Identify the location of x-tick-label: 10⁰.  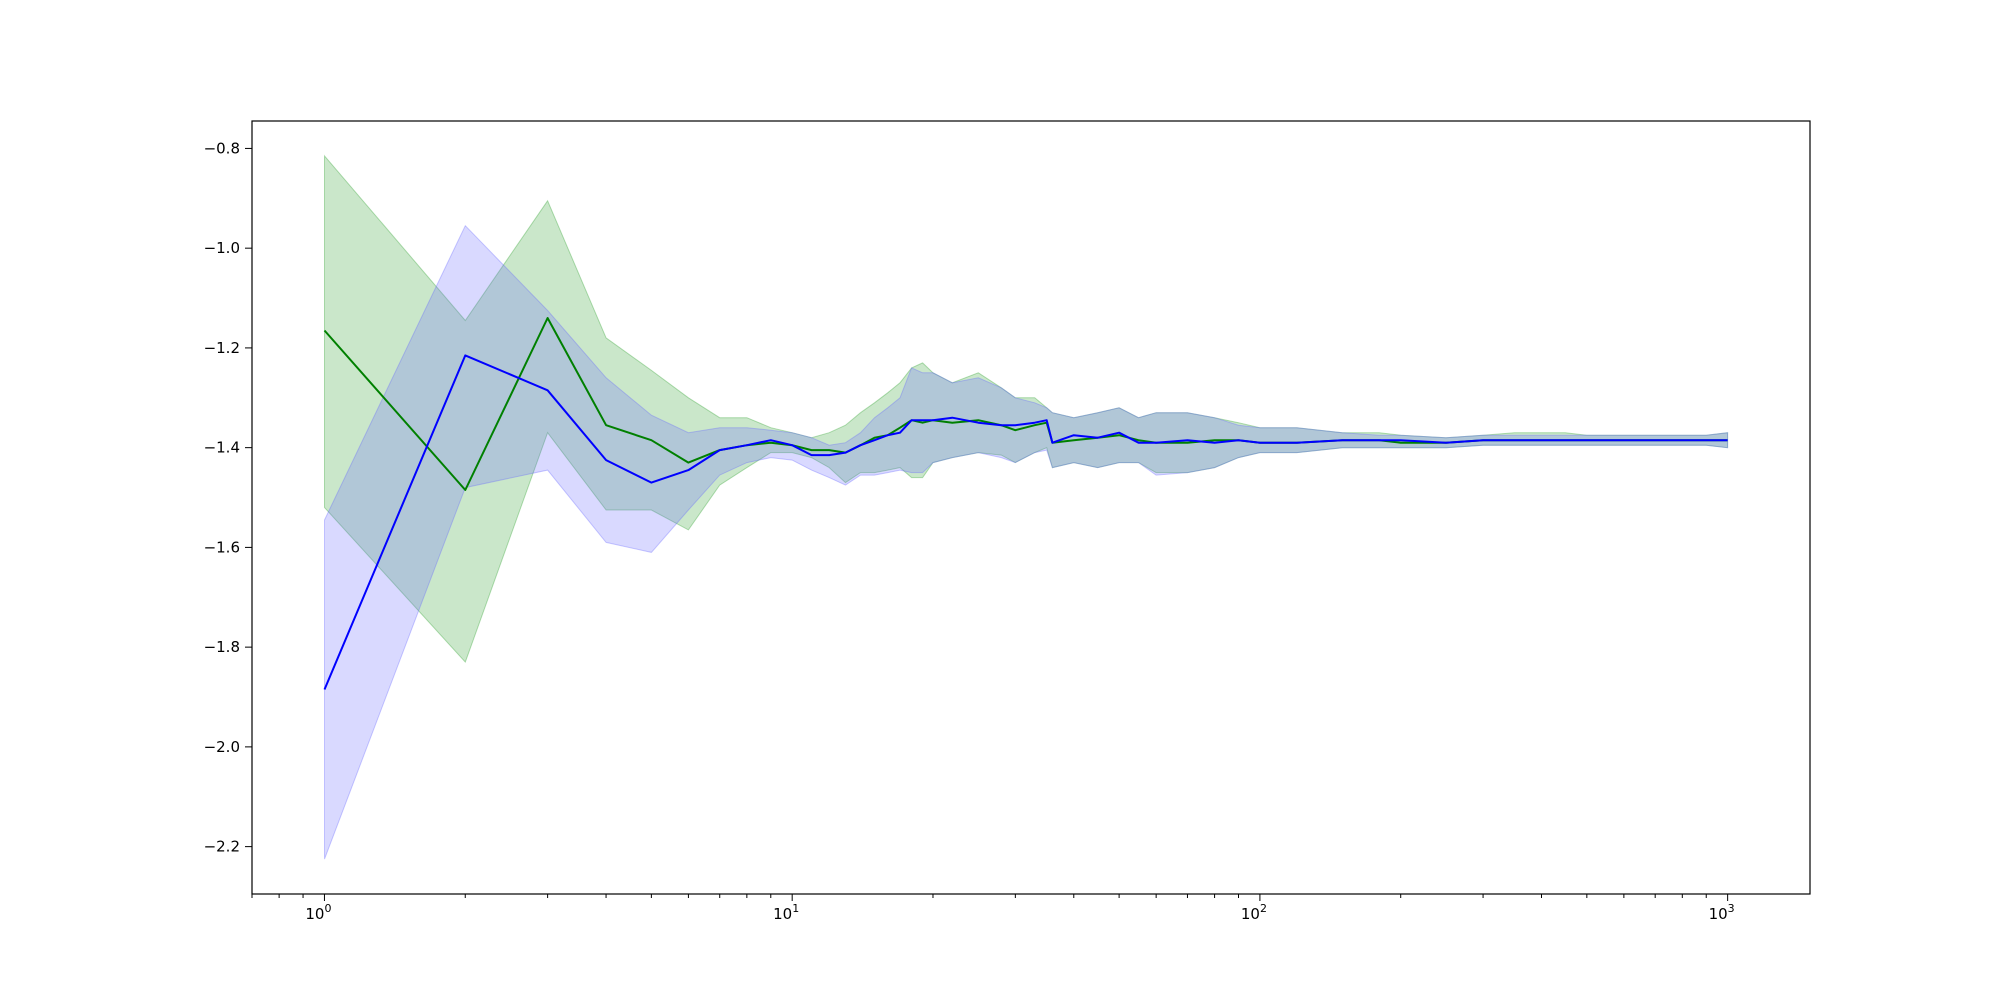
(318, 912).